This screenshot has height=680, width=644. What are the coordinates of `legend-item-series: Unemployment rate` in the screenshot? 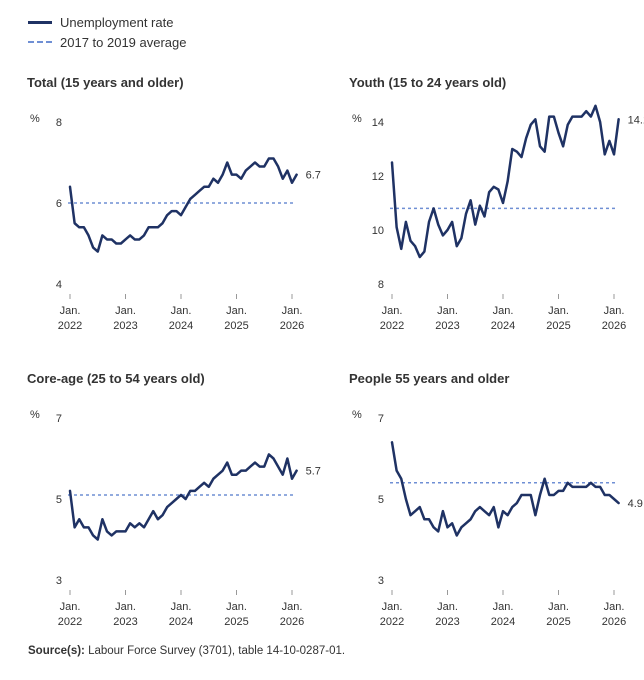 It's located at (107, 22).